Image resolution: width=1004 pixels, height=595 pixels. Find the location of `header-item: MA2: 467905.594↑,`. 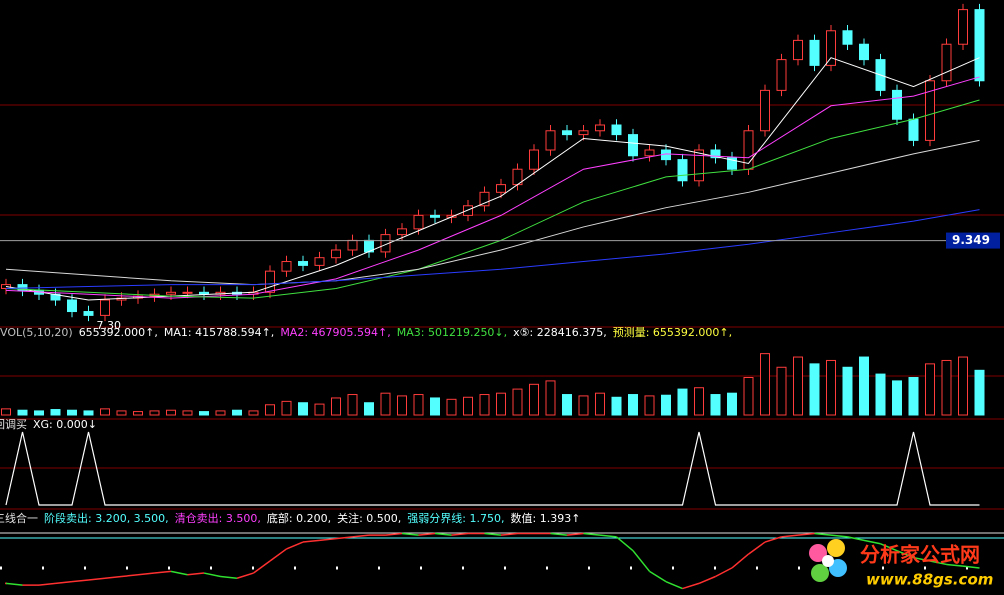

header-item: MA2: 467905.594↑, is located at coordinates (335, 332).